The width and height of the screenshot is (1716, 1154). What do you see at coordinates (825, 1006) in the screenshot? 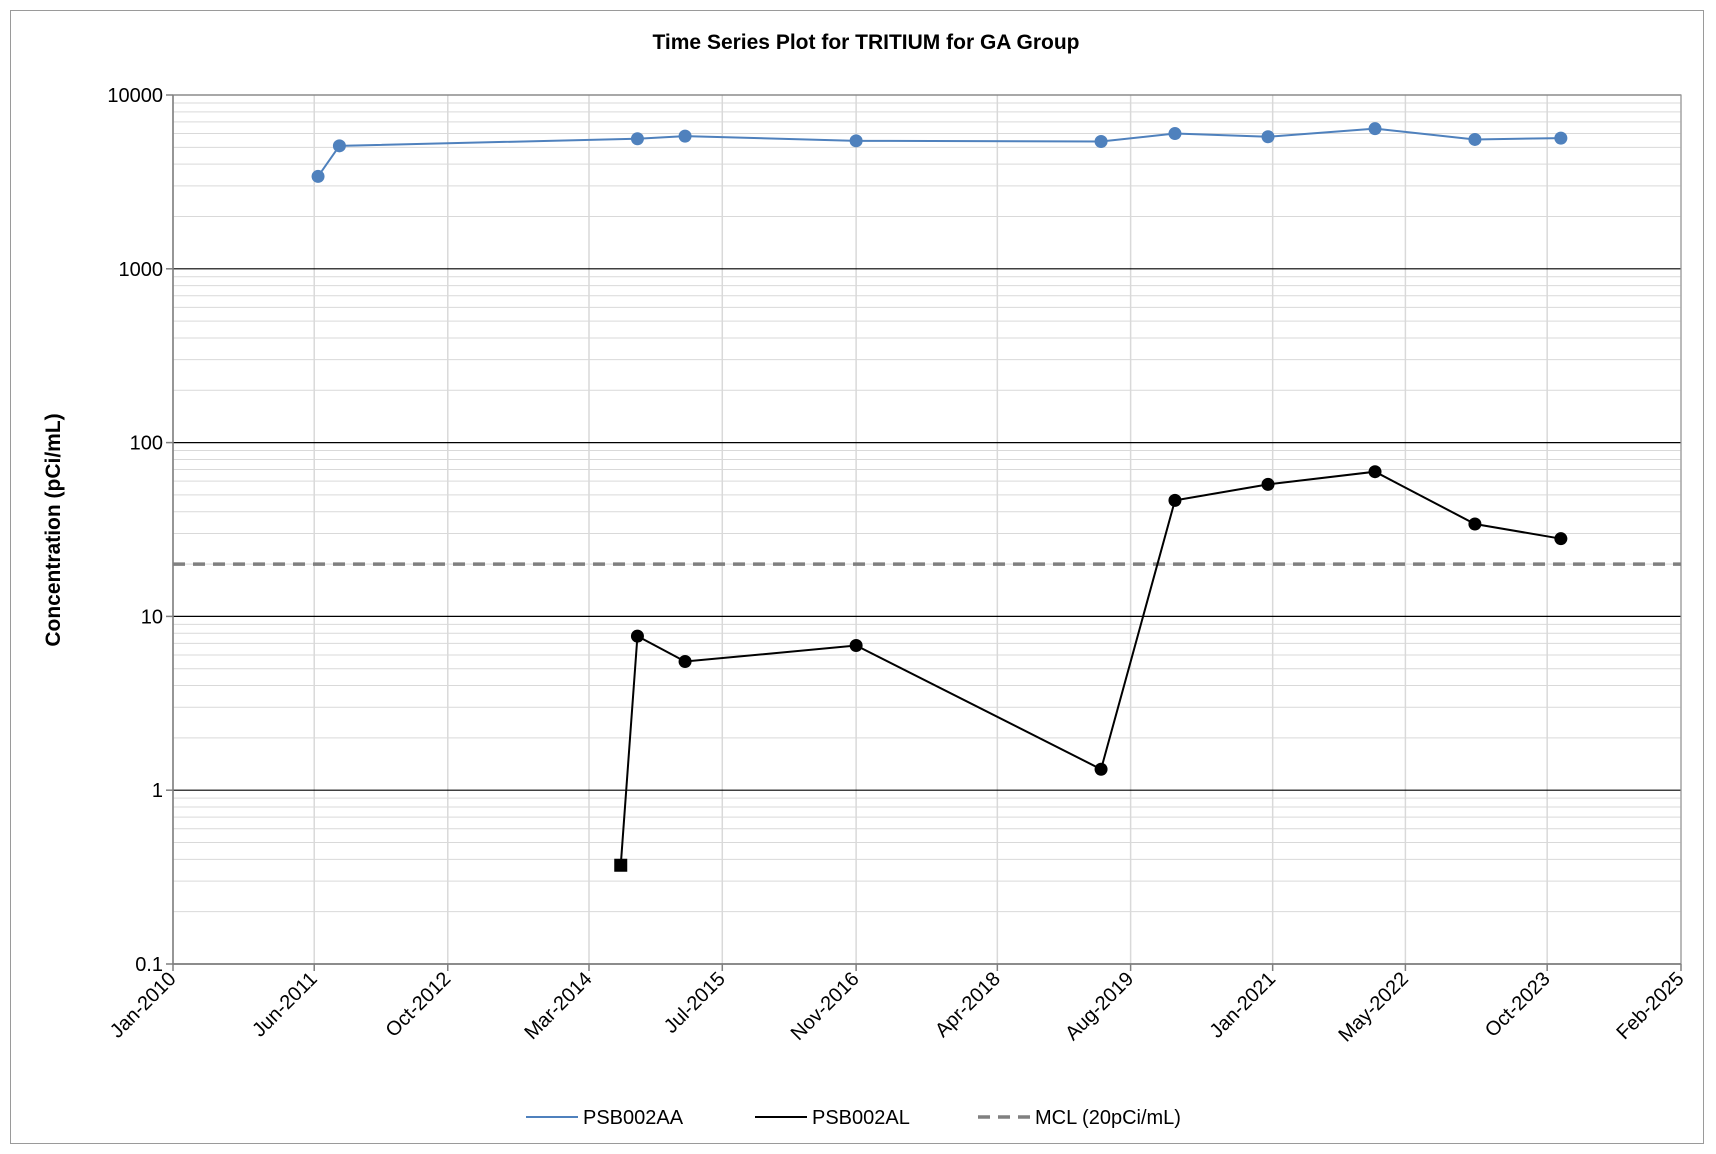
I see `x-tick-label: Nov-2016` at bounding box center [825, 1006].